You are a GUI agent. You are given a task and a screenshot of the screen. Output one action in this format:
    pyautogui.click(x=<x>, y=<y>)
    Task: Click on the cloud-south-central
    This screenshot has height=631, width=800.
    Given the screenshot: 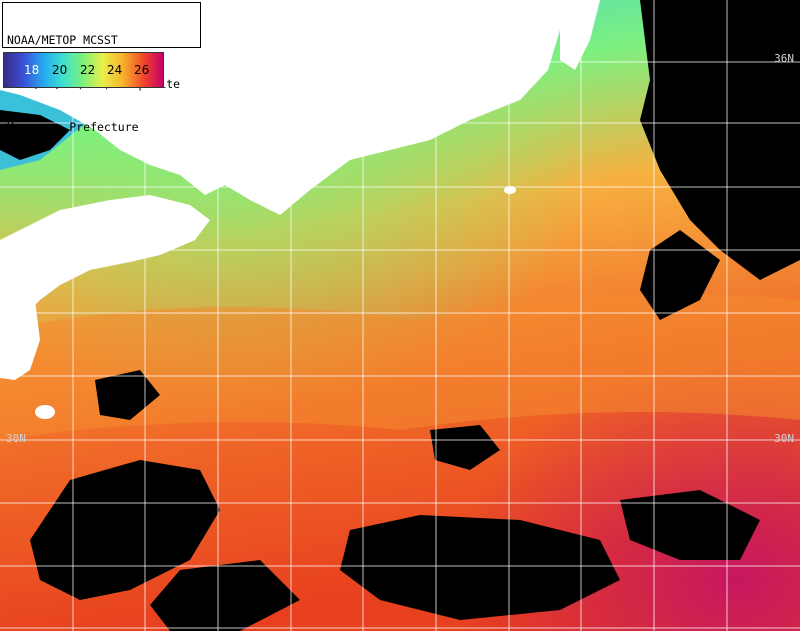 What is the action you would take?
    pyautogui.click(x=480, y=567)
    